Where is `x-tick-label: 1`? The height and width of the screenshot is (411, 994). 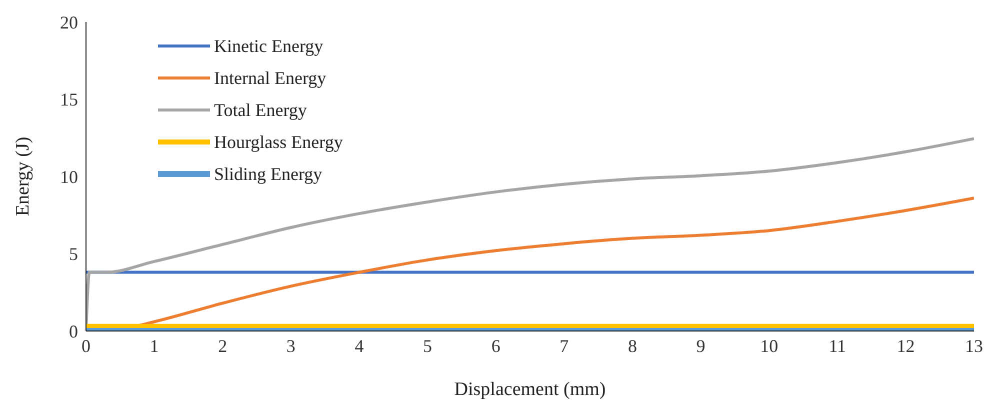 x-tick-label: 1 is located at coordinates (154, 346).